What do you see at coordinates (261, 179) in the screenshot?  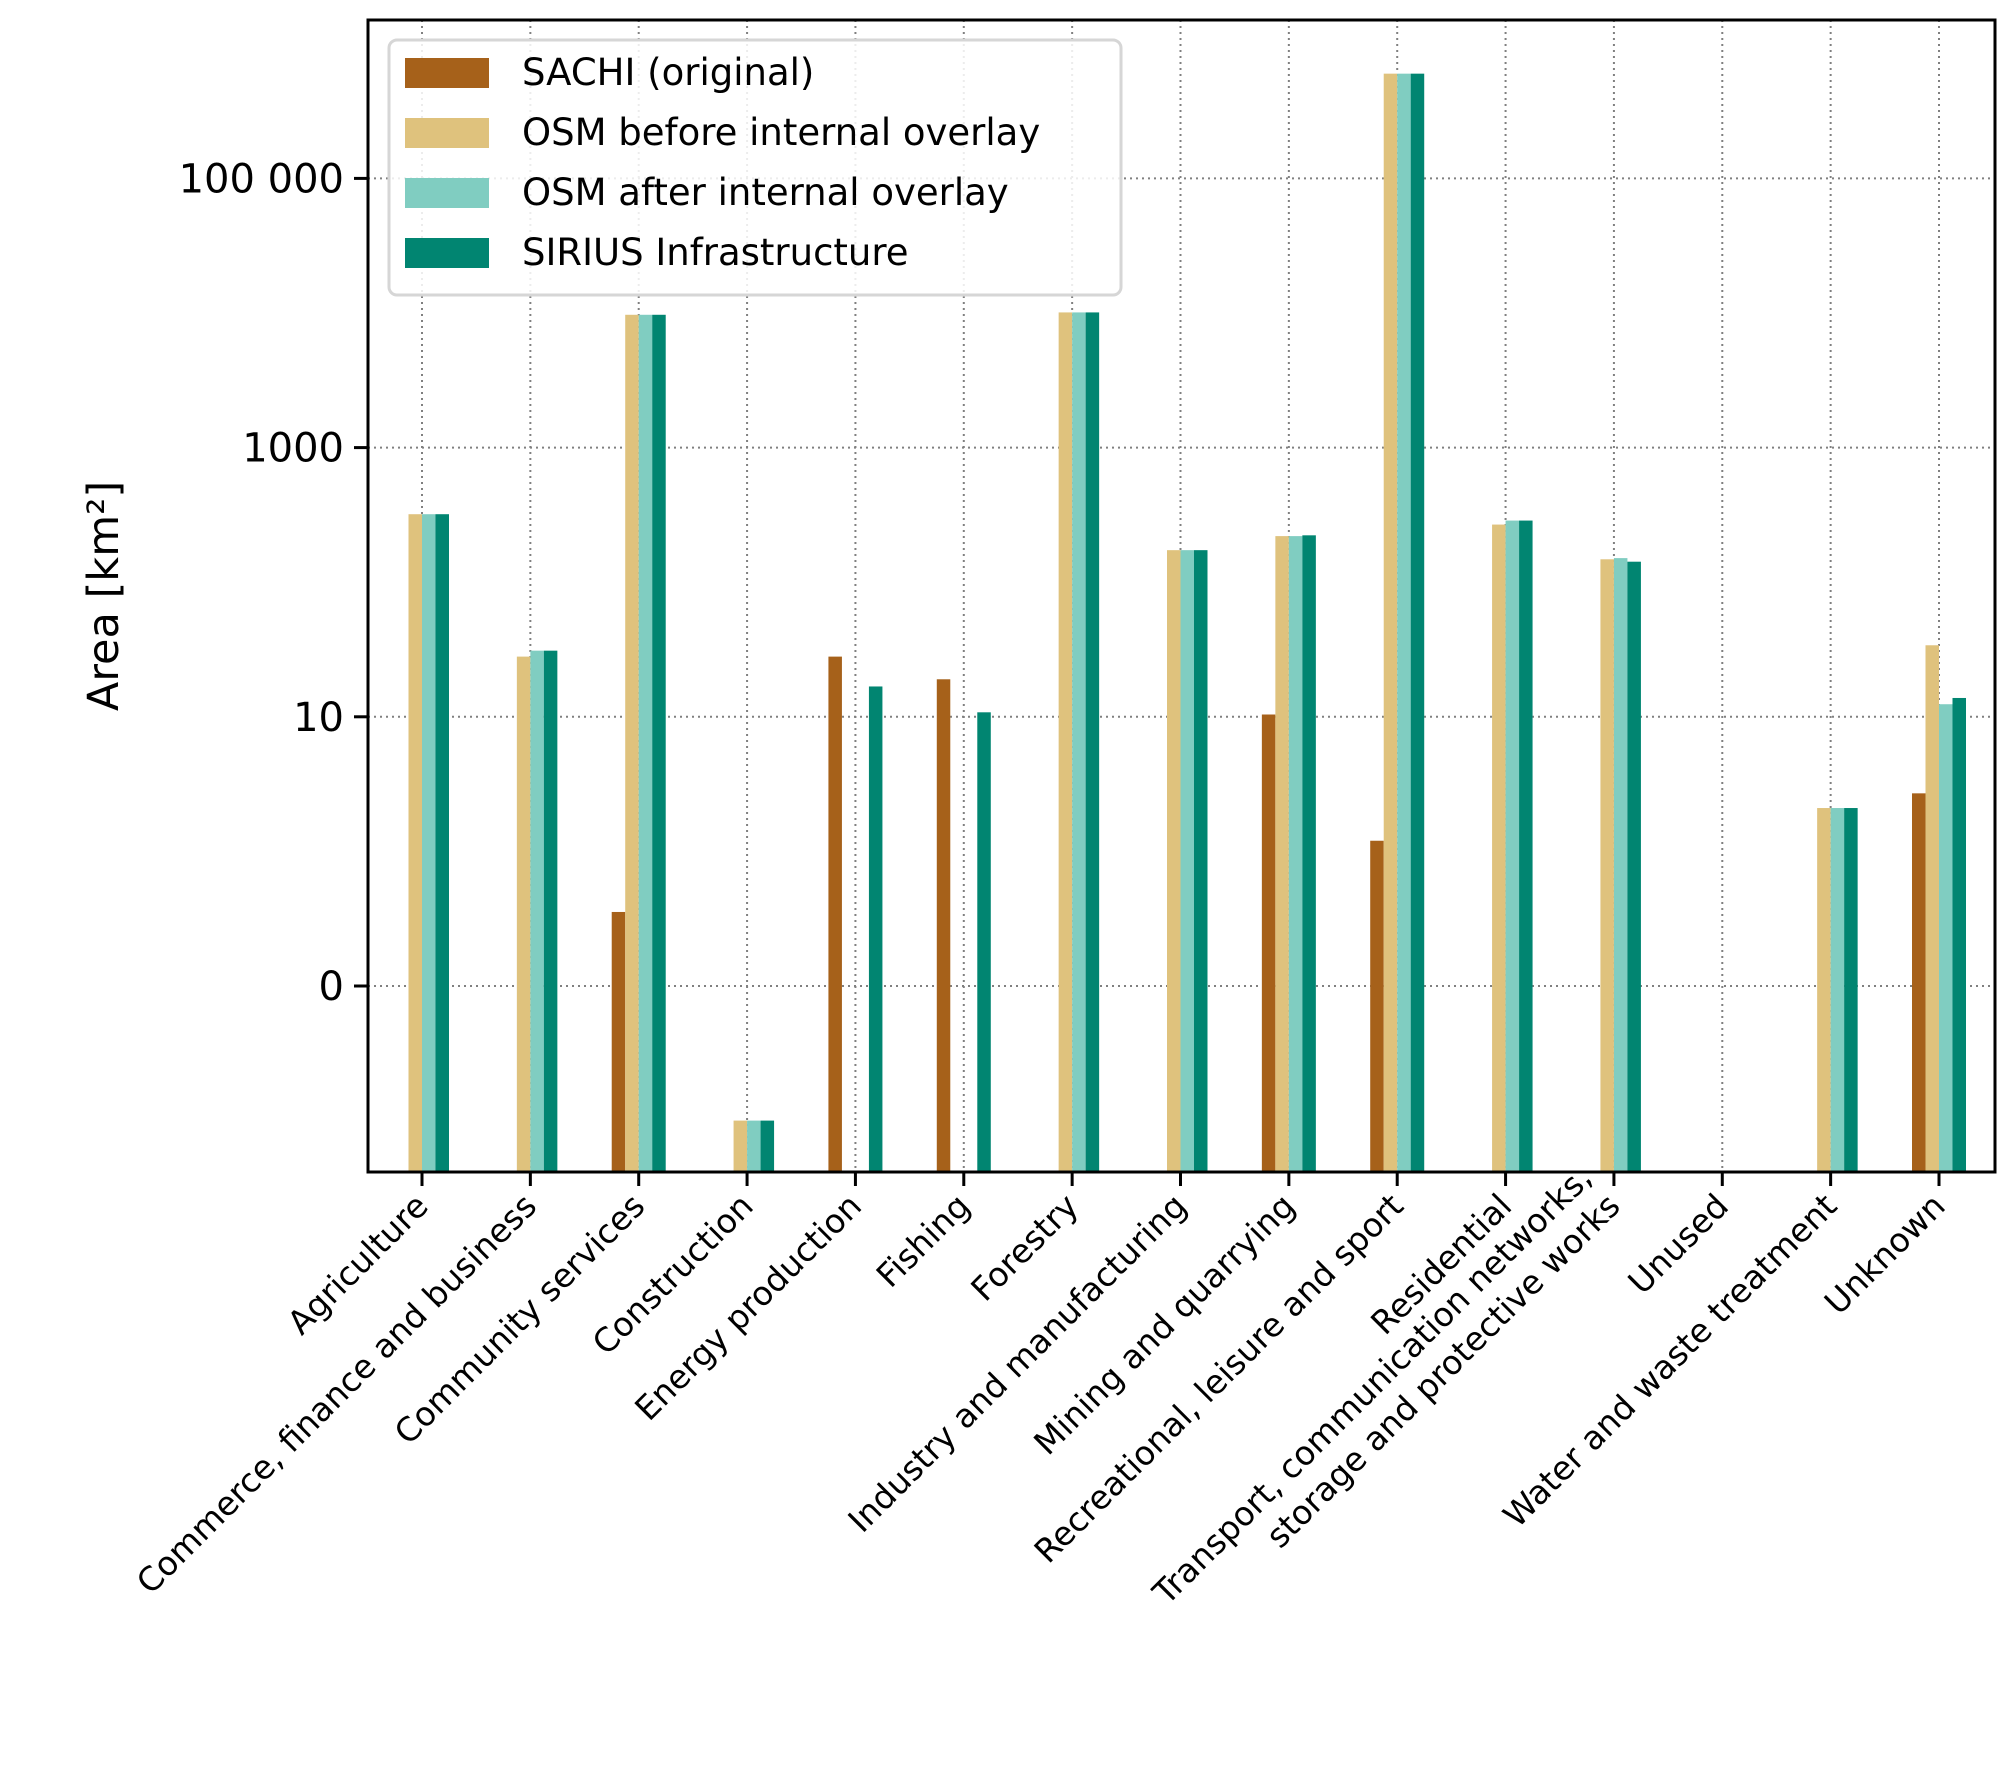 I see `y-tick-label: 100 000` at bounding box center [261, 179].